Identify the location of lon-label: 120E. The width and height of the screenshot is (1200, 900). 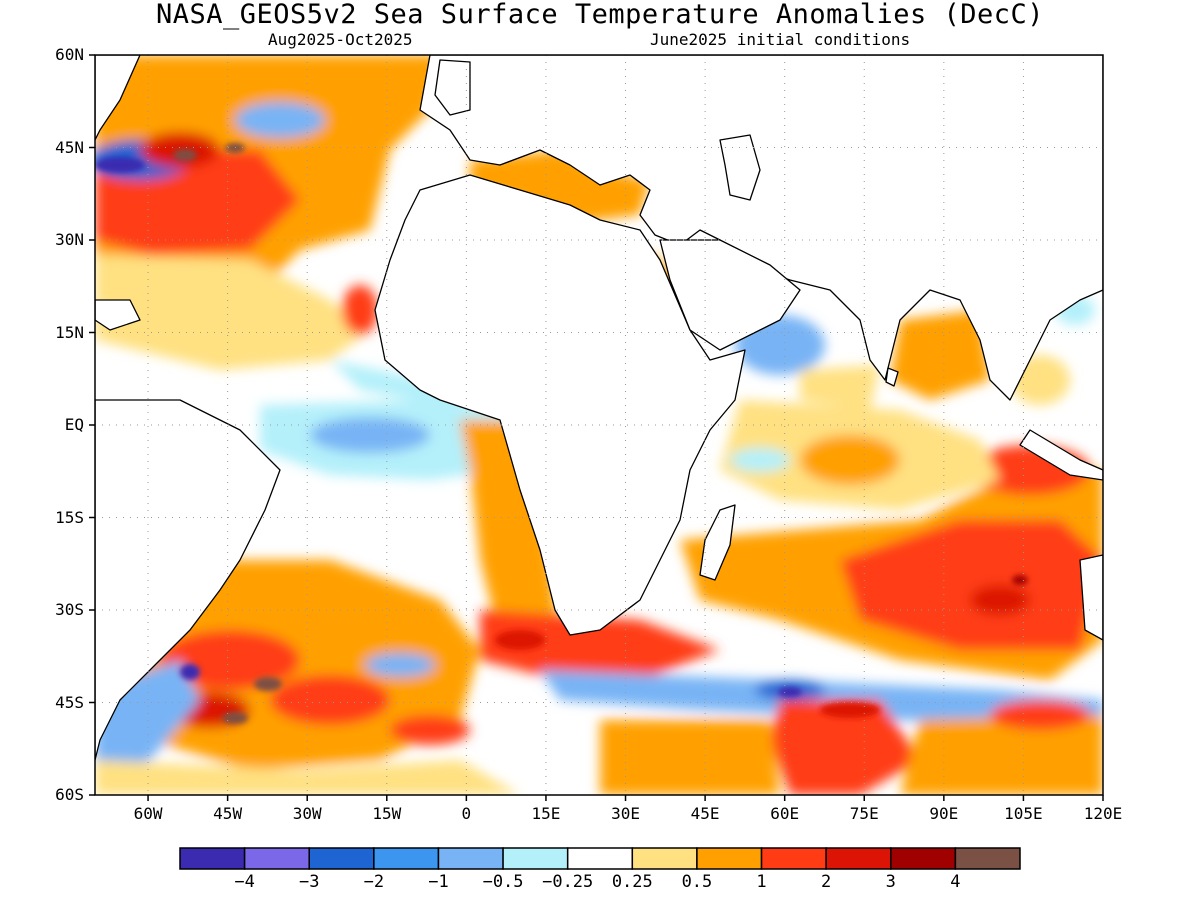
(1103, 813).